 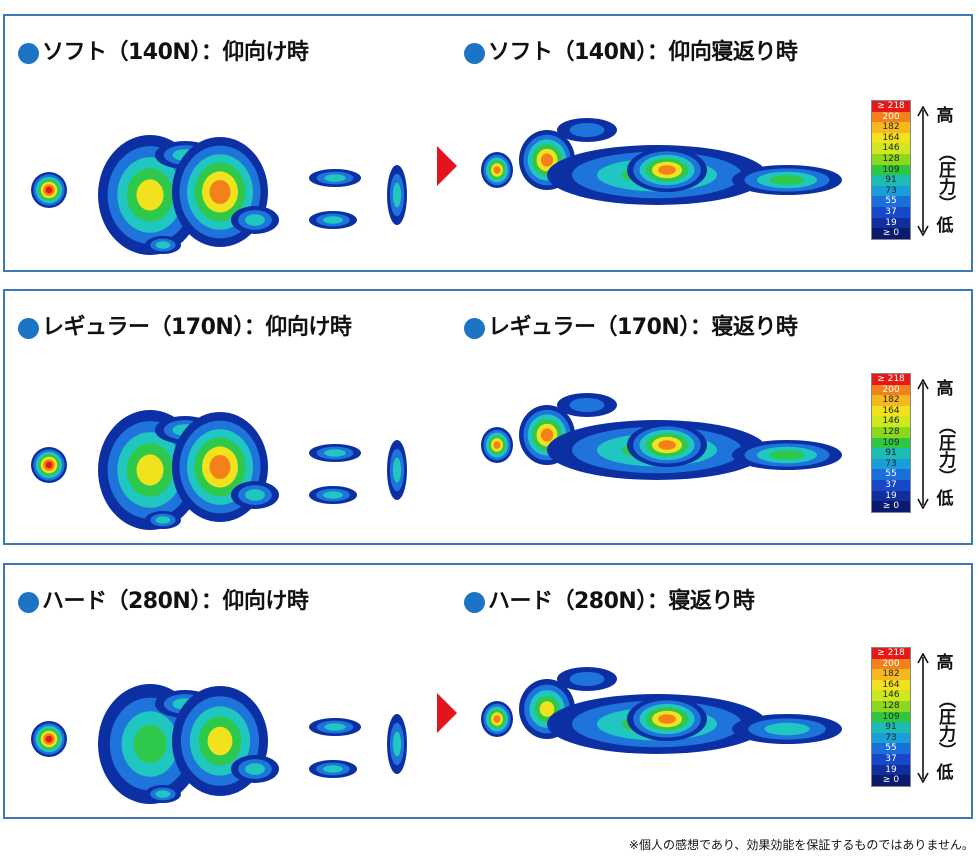 What do you see at coordinates (621, 601) in the screenshot?
I see `title-text: ハード（280N）：寝返り時` at bounding box center [621, 601].